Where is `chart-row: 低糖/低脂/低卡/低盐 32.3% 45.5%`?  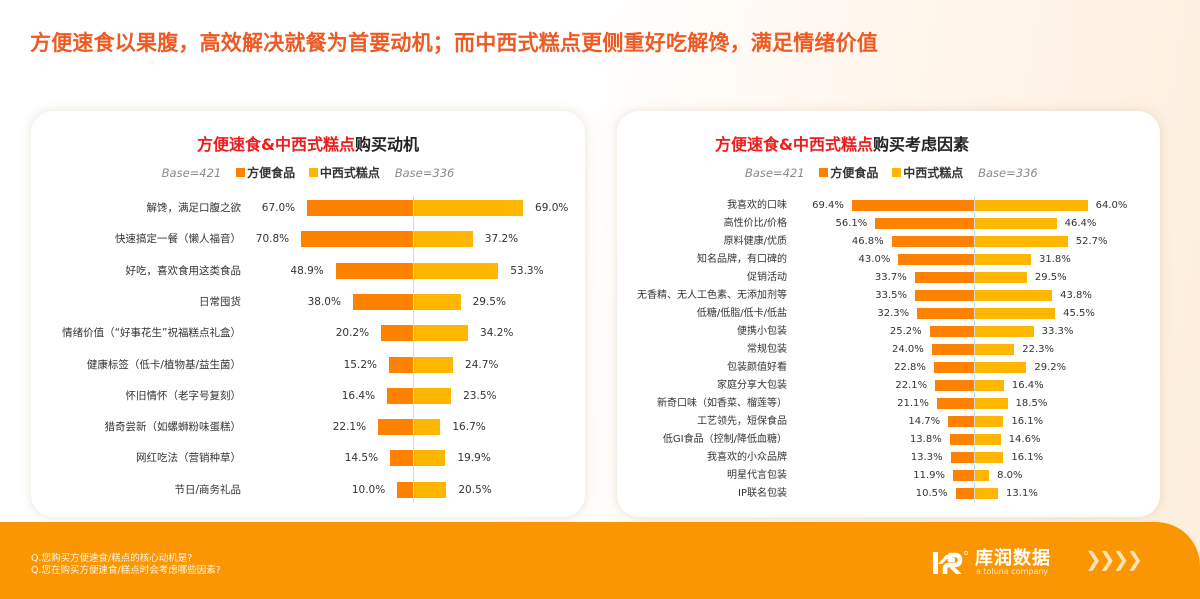
chart-row: 低糖/低脂/低卡/低盐 32.3% 45.5% is located at coordinates (888, 313).